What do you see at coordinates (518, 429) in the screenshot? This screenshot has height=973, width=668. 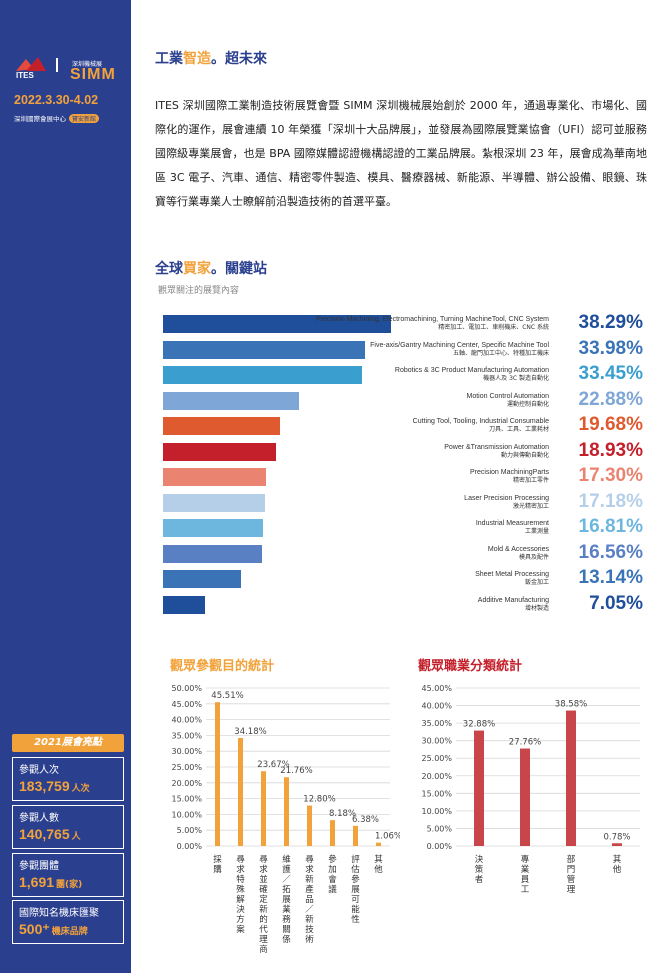 I see `interest-label-zh: 刀具、工具、工業耗材` at bounding box center [518, 429].